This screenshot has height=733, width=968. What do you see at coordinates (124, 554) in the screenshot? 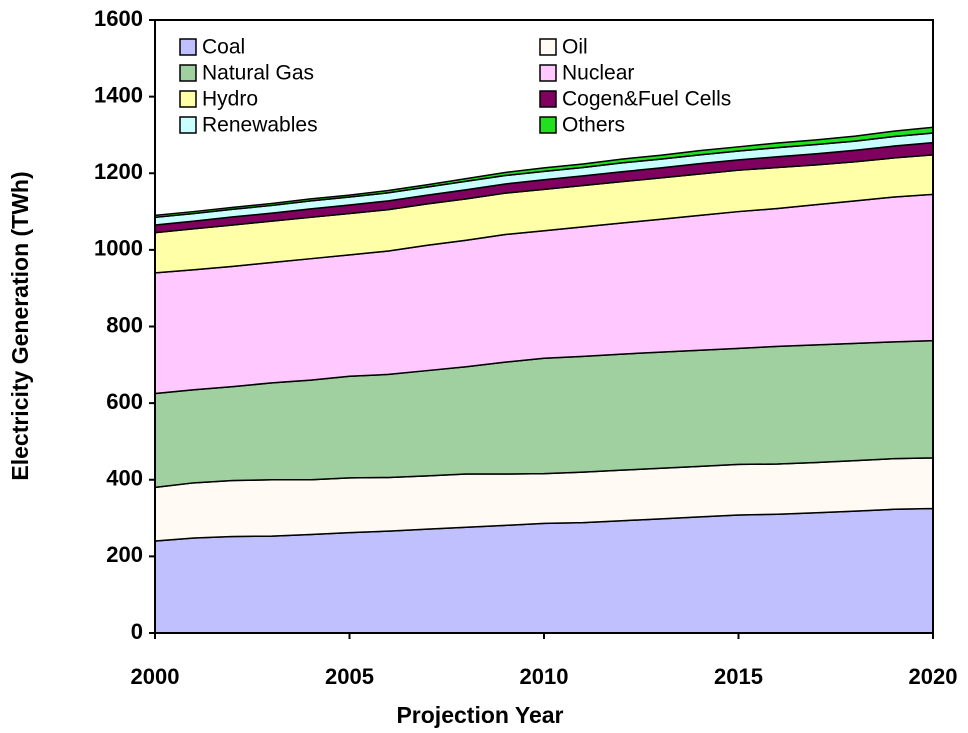
I see `y-tick-label: 200` at bounding box center [124, 554].